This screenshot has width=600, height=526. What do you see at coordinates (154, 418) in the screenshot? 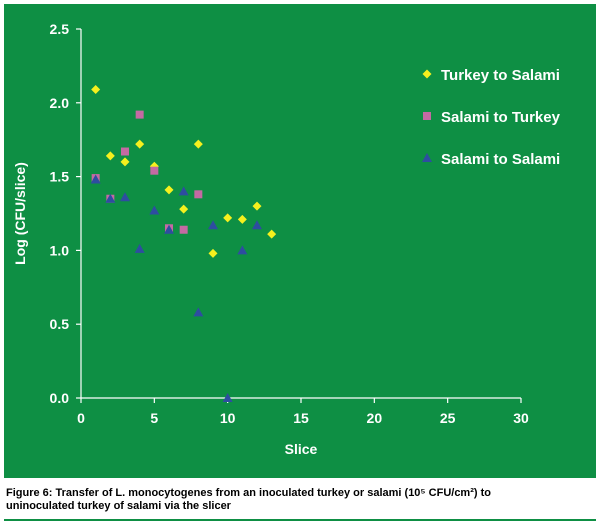
I see `x-tick-label: 5` at bounding box center [154, 418].